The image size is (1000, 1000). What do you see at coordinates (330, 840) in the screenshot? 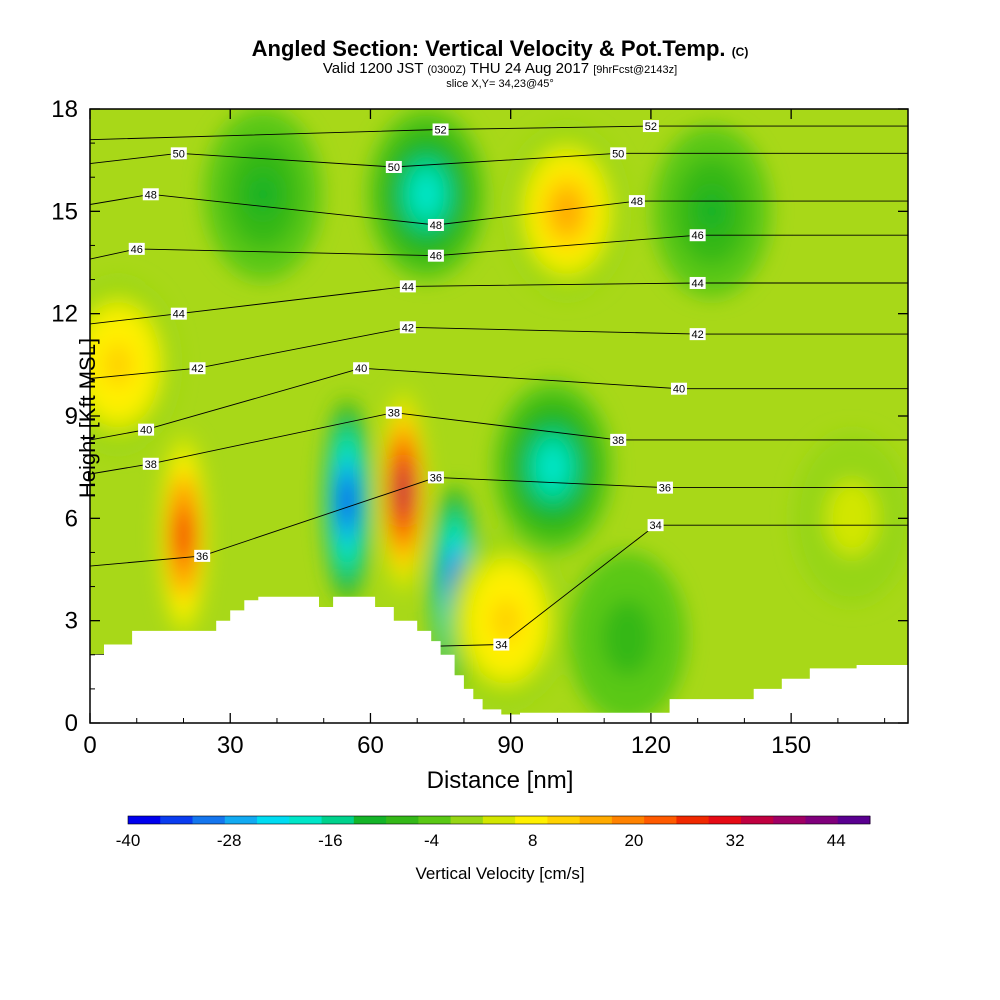
I see `colorbar-tick-label: -16` at bounding box center [330, 840].